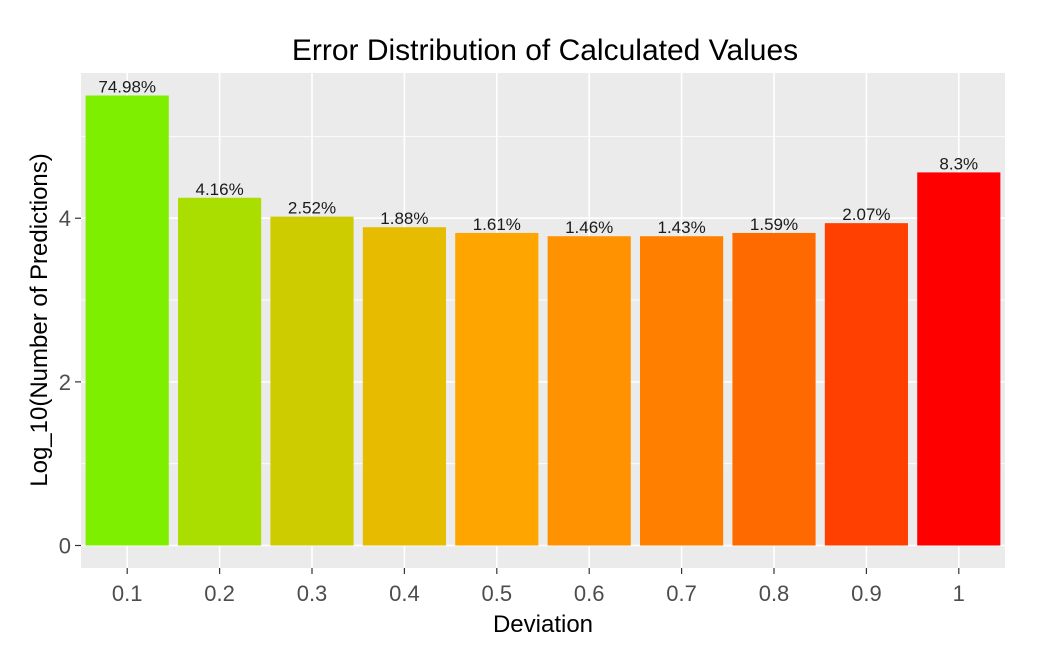  Describe the element at coordinates (958, 163) in the screenshot. I see `bar-value-label: 8.3%` at that location.